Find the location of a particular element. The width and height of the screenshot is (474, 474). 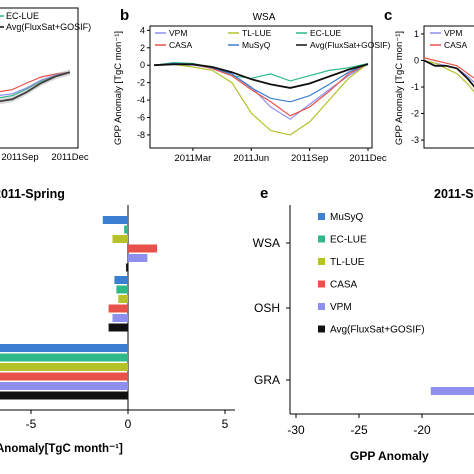

panel-c-lines is located at coordinates (448, 75).